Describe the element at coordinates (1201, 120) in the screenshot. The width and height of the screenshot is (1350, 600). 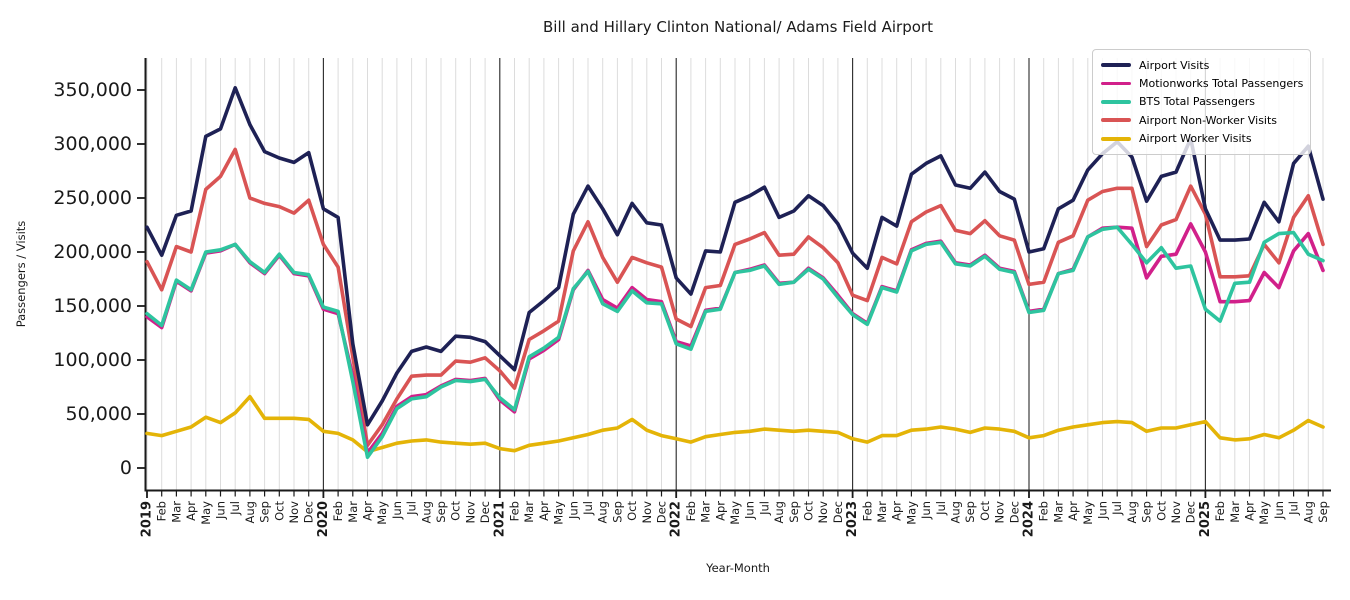
I see `legend-item-airport-non-worker-visits: Airport Non-Worker Visits` at that location.